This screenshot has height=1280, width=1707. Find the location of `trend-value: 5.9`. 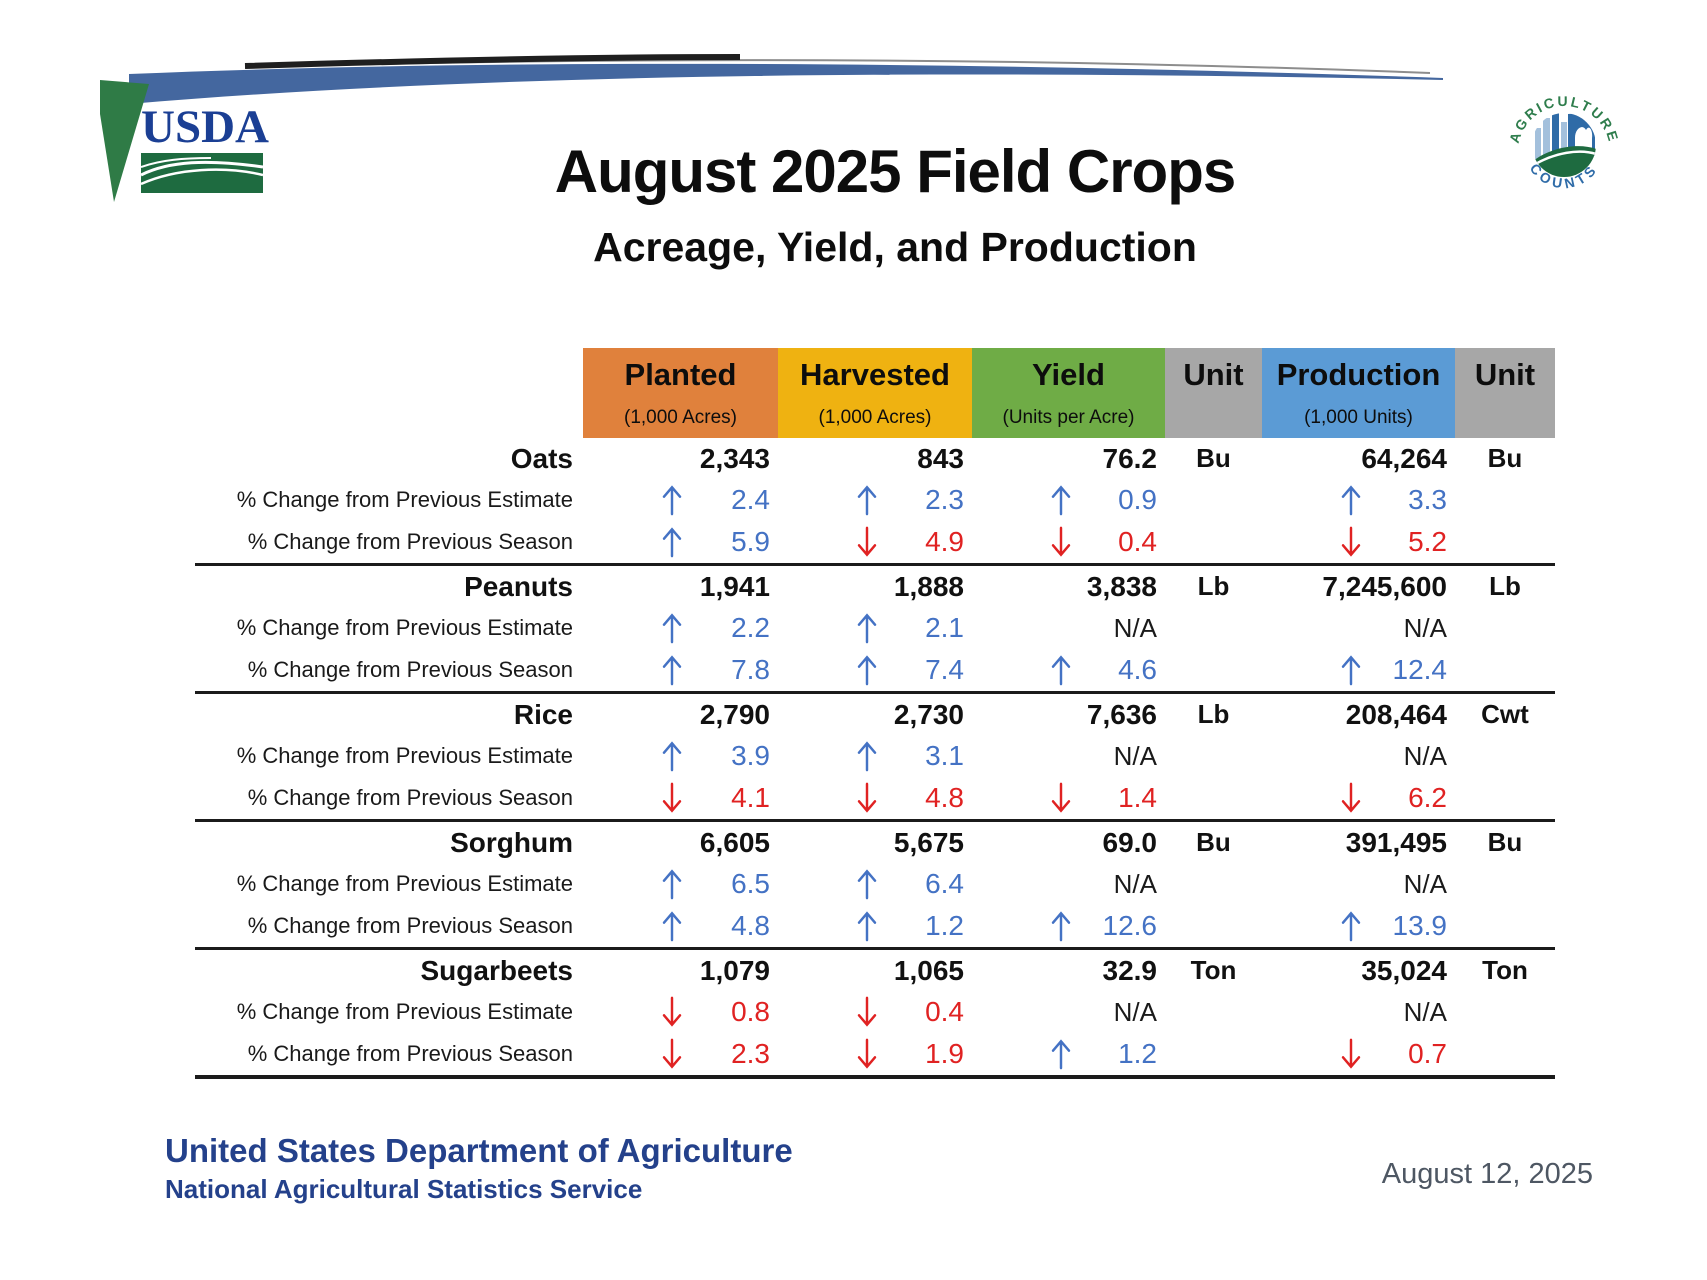

trend-value: 5.9 is located at coordinates (750, 541).